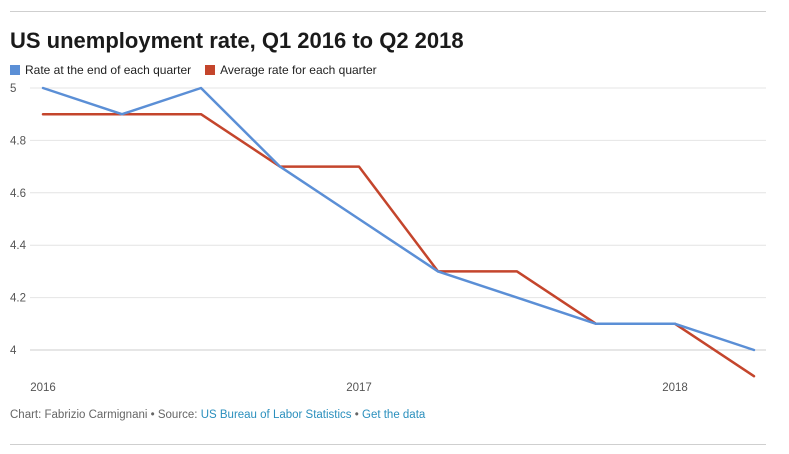 This screenshot has width=789, height=454. Describe the element at coordinates (177, 415) in the screenshot. I see `footer-source-label: Source:` at that location.